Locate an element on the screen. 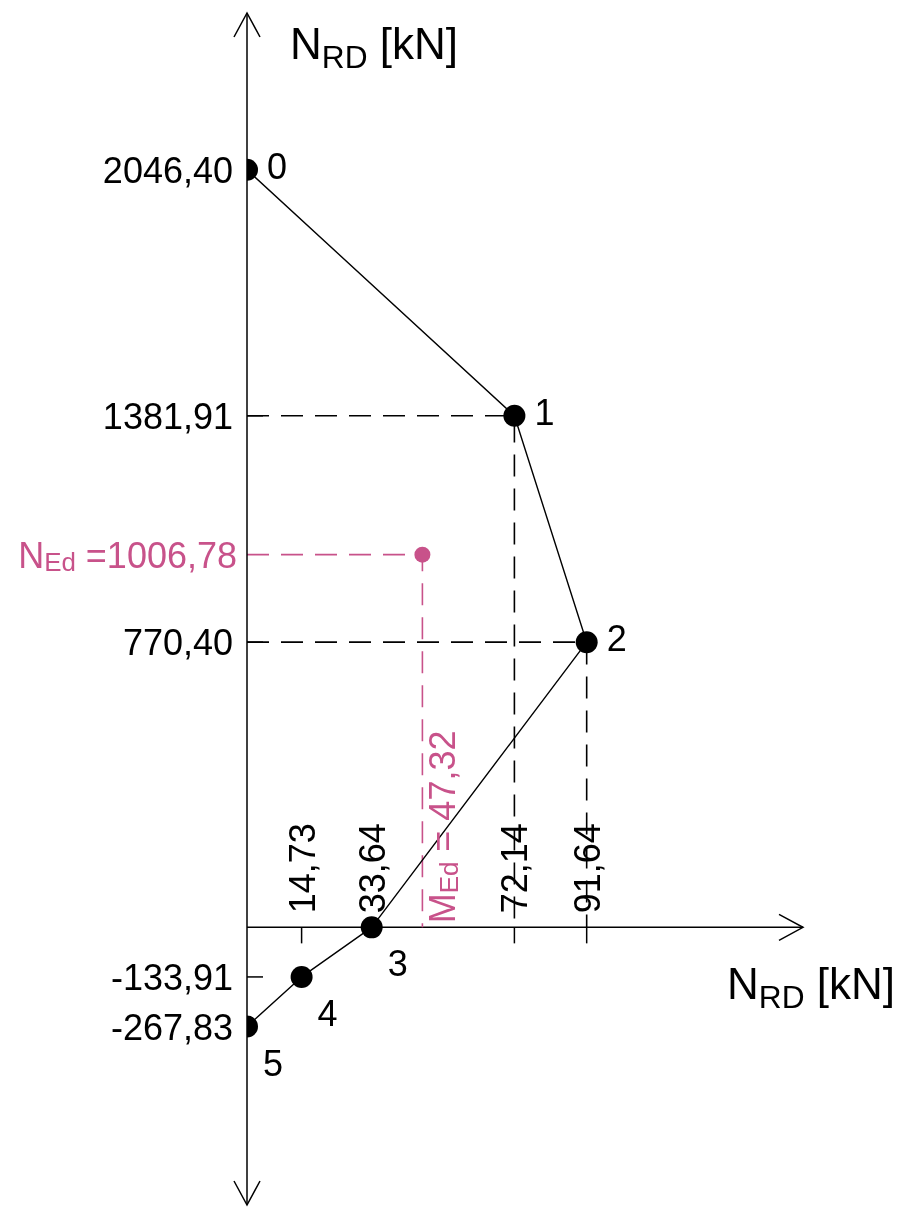 The width and height of the screenshot is (903, 1207). x-tick-label: 91,64 is located at coordinates (587, 868).